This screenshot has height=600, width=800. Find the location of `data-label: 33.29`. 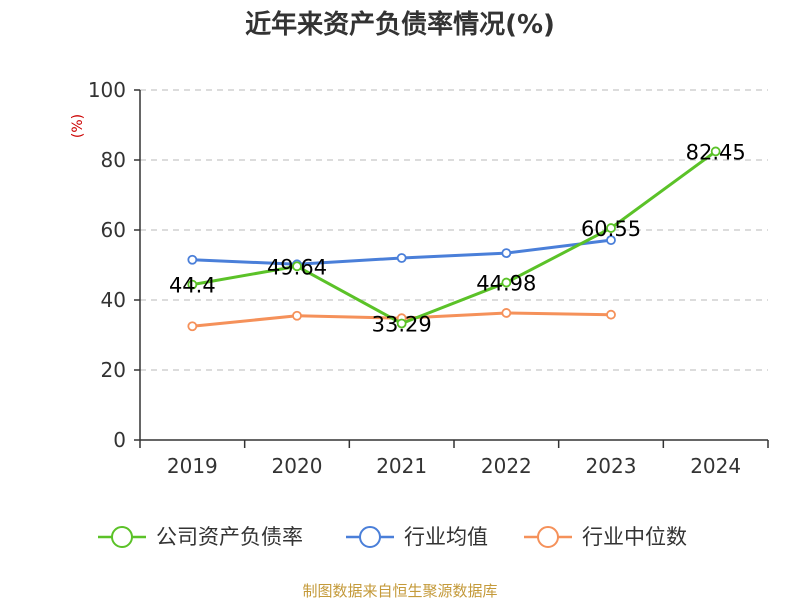

data-label: 33.29 is located at coordinates (402, 324).